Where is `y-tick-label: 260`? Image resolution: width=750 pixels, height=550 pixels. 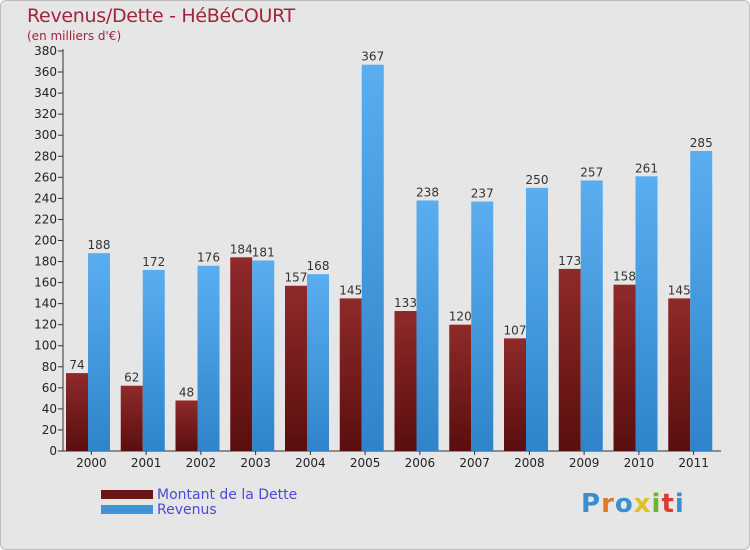
y-tick-label: 260 is located at coordinates (45, 177).